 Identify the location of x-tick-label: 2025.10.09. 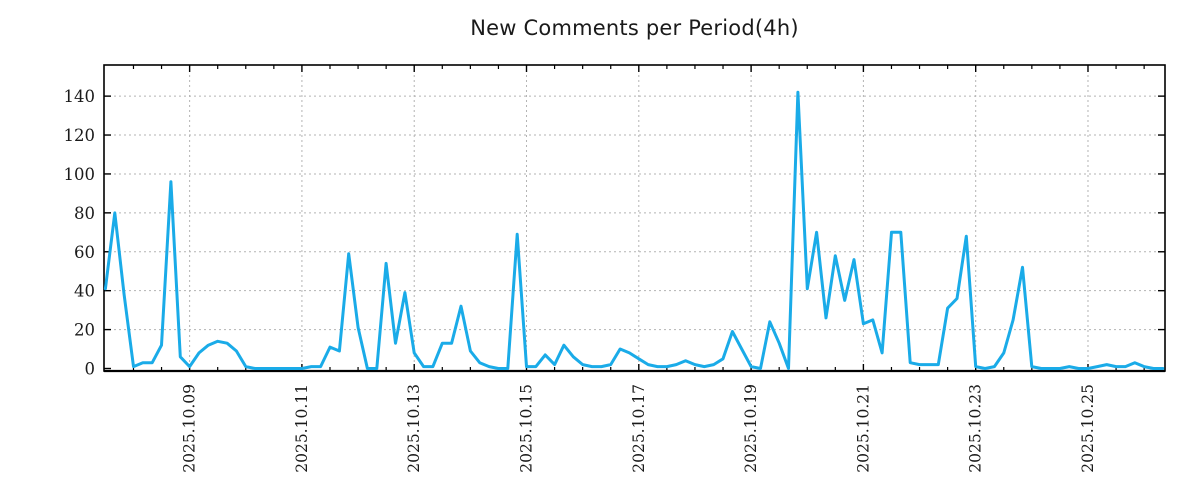
(190, 428).